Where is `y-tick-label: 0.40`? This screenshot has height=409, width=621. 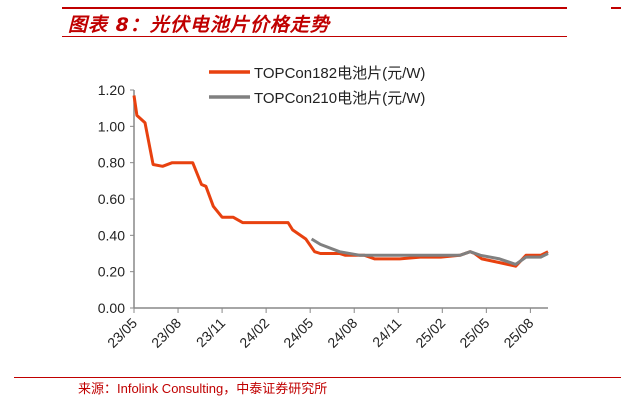
y-tick-label: 0.40 is located at coordinates (111, 235).